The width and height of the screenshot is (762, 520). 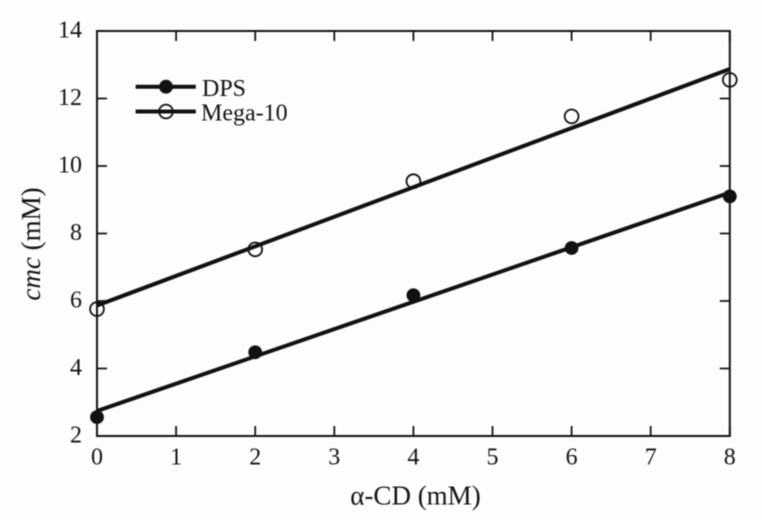 I want to click on svg-text: cmc (mM), so click(x=31, y=243).